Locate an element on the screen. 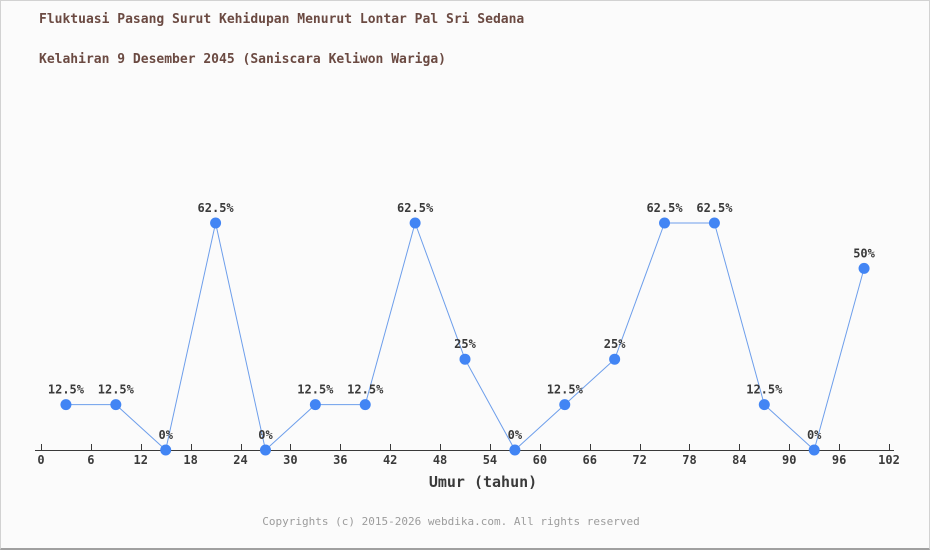 The width and height of the screenshot is (930, 550). x-axis-label: Umur (tahun) is located at coordinates (483, 482).